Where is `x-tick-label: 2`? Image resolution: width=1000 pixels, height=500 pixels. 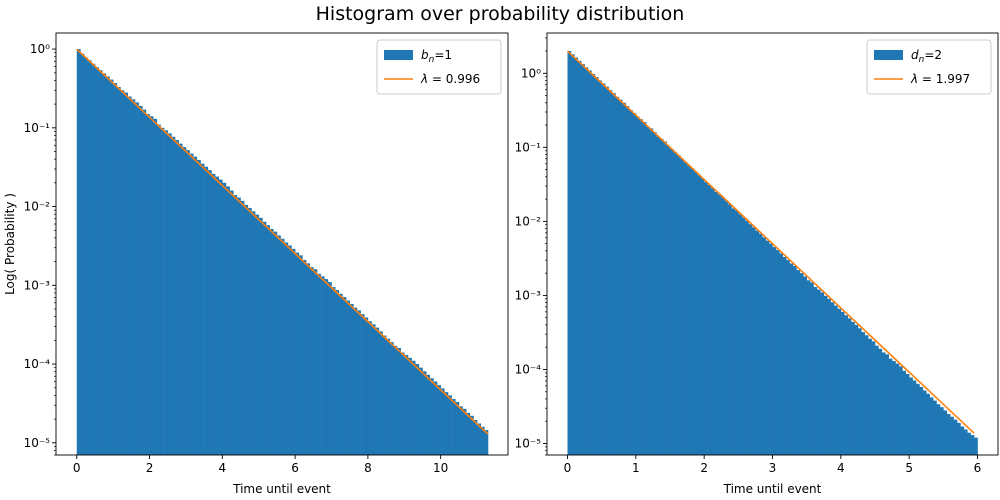
x-tick-label: 2 is located at coordinates (150, 468).